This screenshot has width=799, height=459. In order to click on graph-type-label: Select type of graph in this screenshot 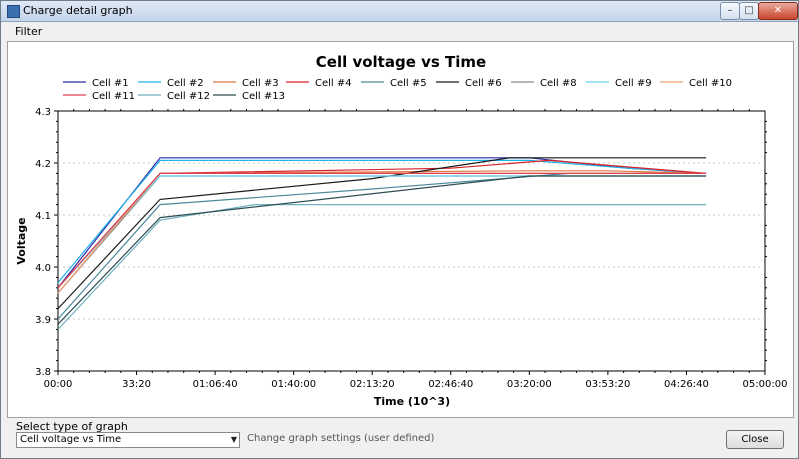, I will do `click(72, 426)`.